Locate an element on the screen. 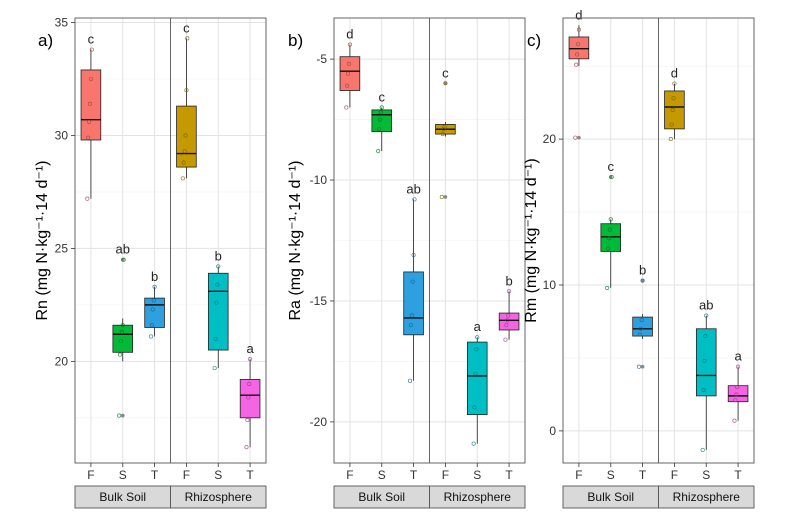 The image size is (793, 513). panel-label: a) is located at coordinates (45, 40).